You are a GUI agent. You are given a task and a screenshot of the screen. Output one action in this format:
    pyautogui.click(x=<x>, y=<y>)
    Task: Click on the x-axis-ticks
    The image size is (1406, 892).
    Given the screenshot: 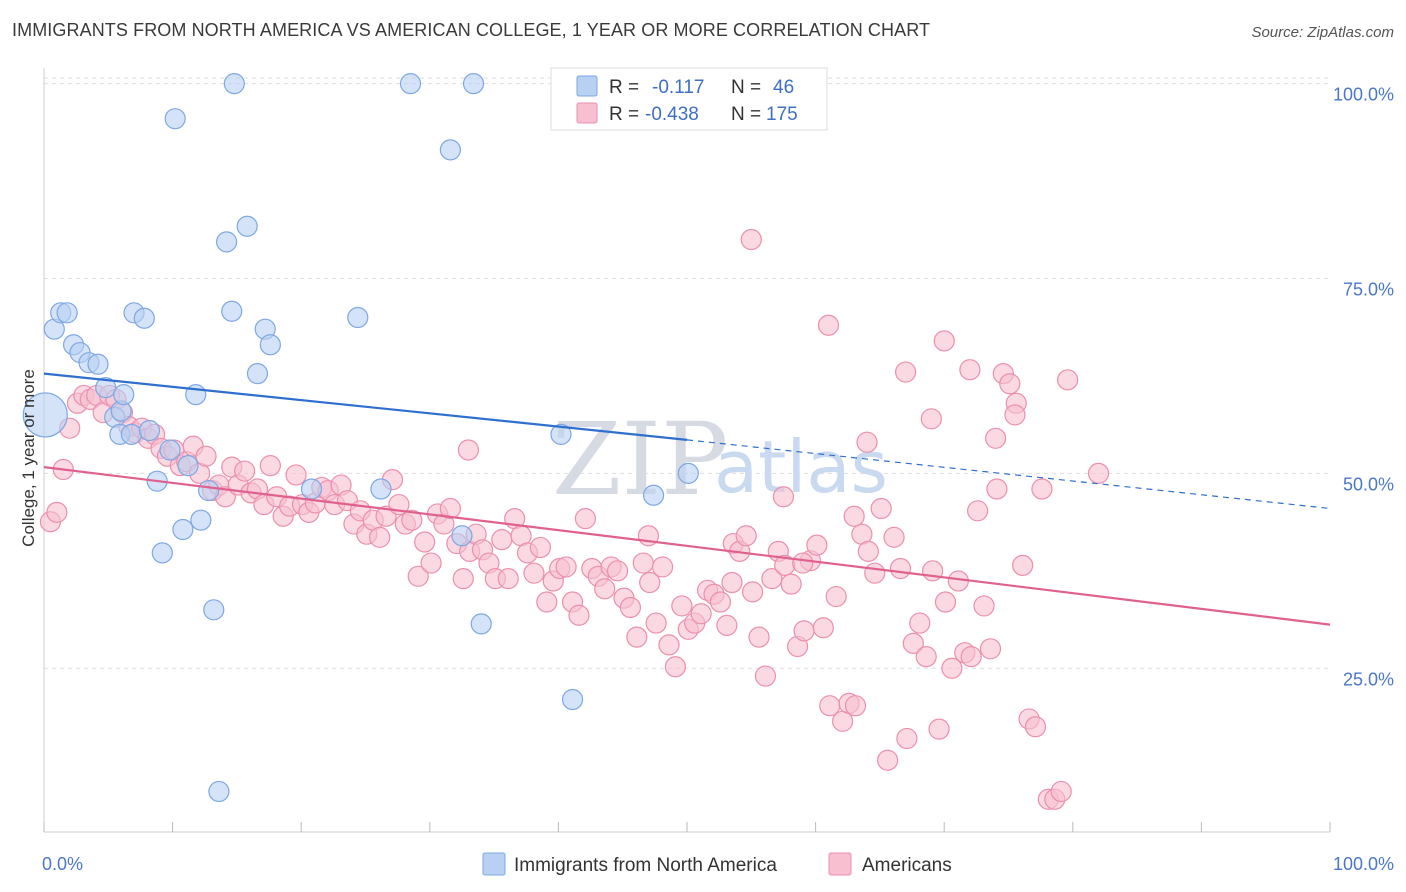 What is the action you would take?
    pyautogui.click(x=687, y=827)
    